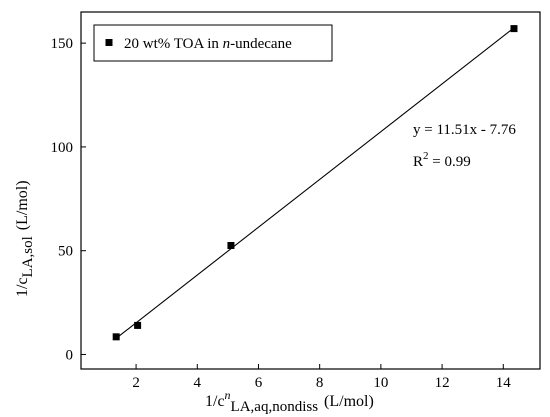 This screenshot has height=417, width=550. What do you see at coordinates (349, 401) in the screenshot?
I see `x-title-unit: (L/mol)` at bounding box center [349, 401].